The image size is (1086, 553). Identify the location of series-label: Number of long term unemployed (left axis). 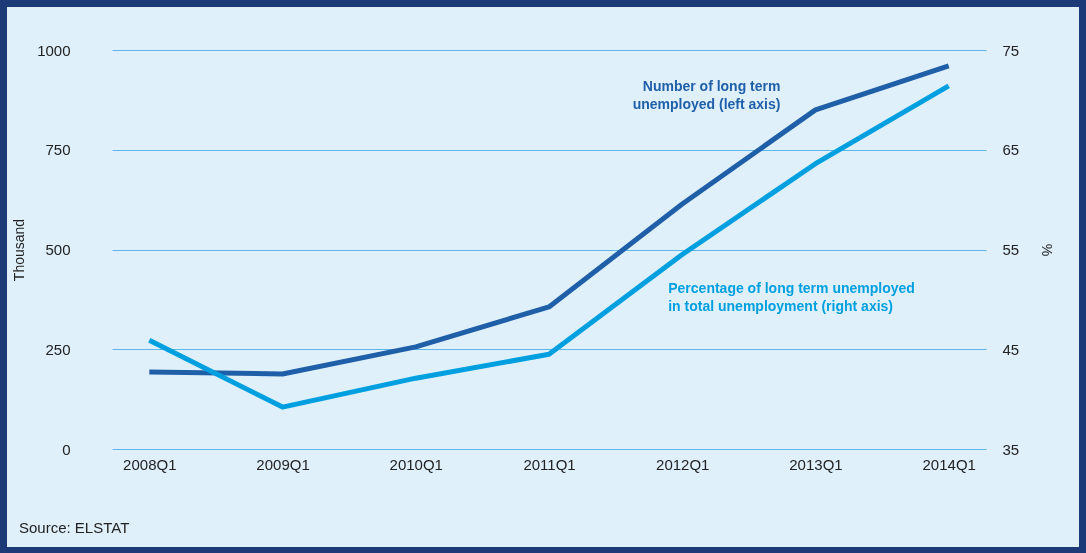
(706, 95).